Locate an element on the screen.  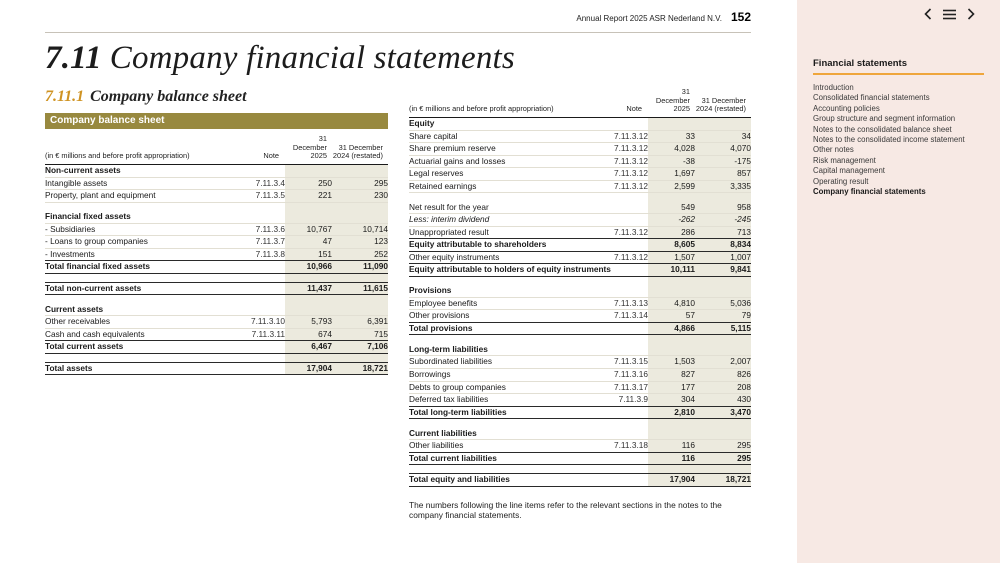
sidebar-item: Company financial statements is located at coordinates (869, 192).